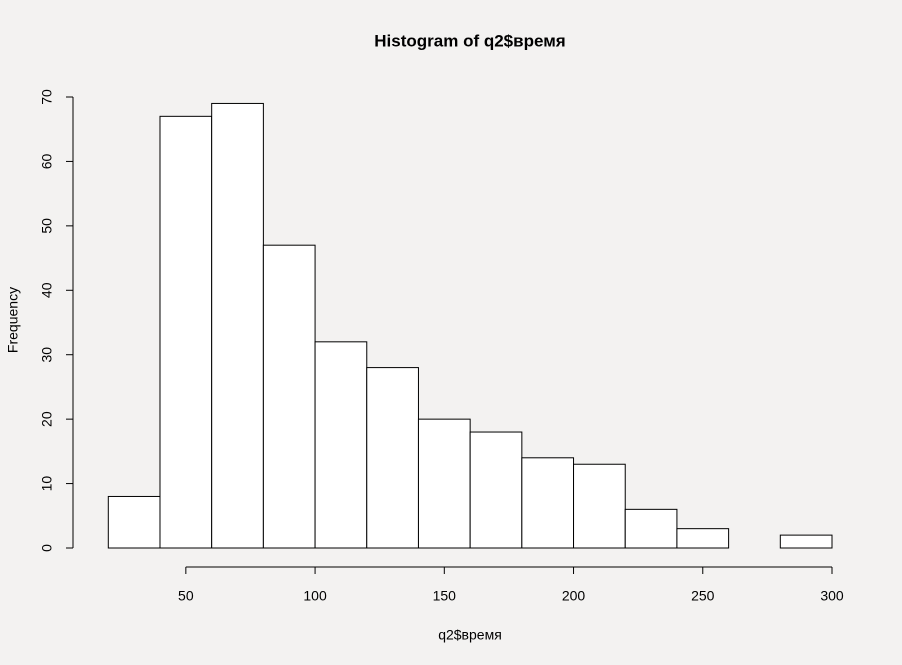 This screenshot has height=665, width=902. I want to click on y-tick-label: 40, so click(47, 290).